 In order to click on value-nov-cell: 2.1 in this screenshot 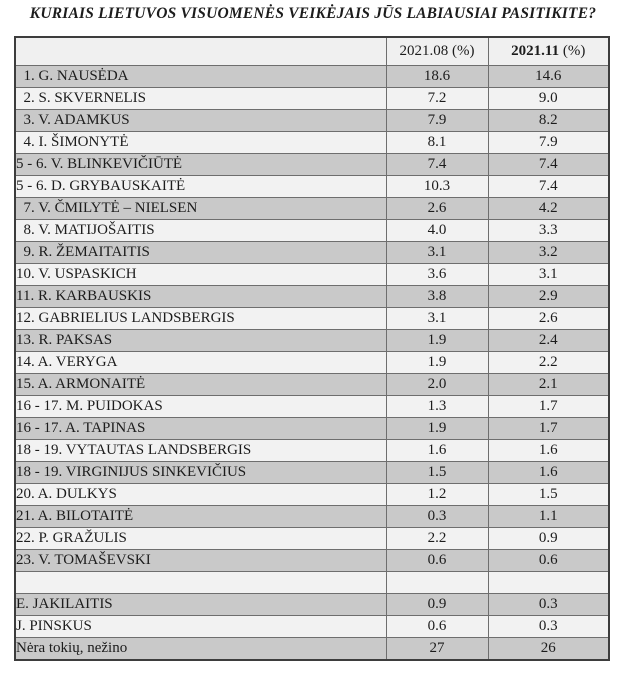, I will do `click(548, 384)`.